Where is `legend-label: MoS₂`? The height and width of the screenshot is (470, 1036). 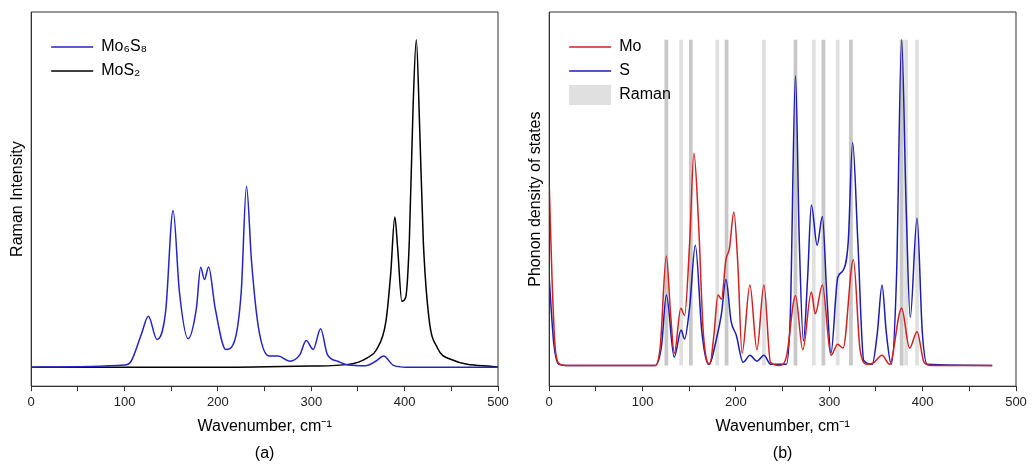
legend-label: MoS₂ is located at coordinates (121, 70).